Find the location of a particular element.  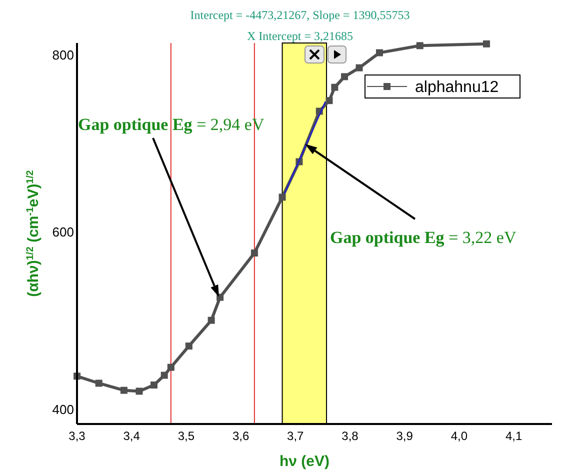

x-tick-label: 3,7 is located at coordinates (295, 436).